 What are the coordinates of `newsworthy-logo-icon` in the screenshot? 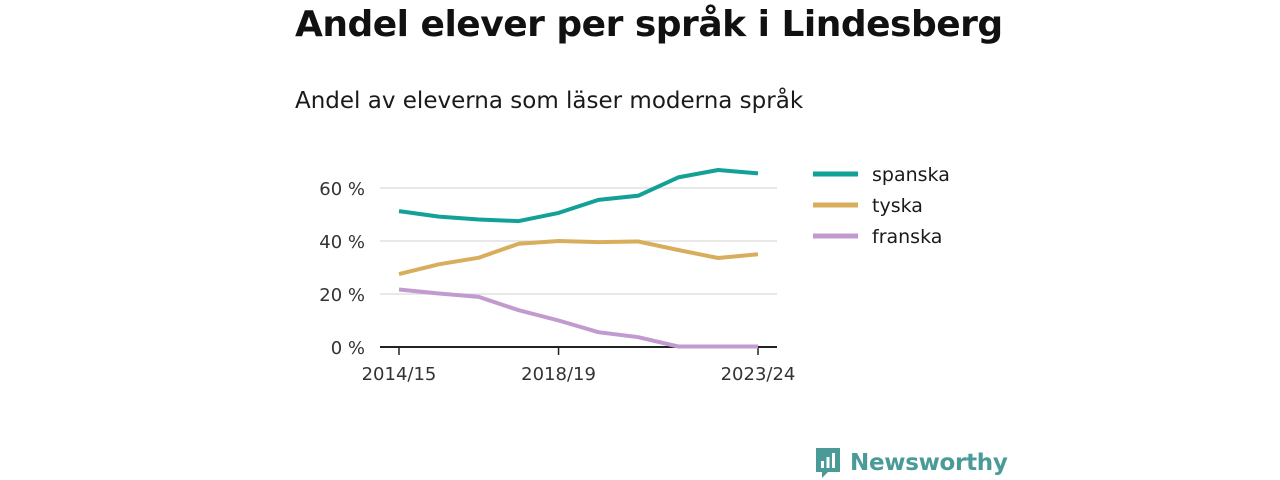 It's located at (828, 463).